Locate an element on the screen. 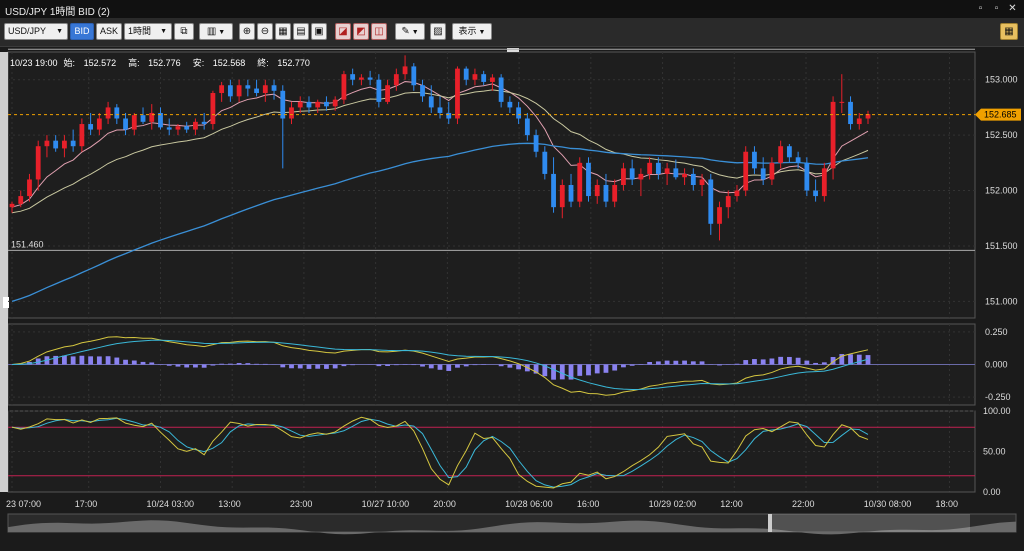 This screenshot has height=551, width=1024. alert-delete-button: ◫ is located at coordinates (379, 31).